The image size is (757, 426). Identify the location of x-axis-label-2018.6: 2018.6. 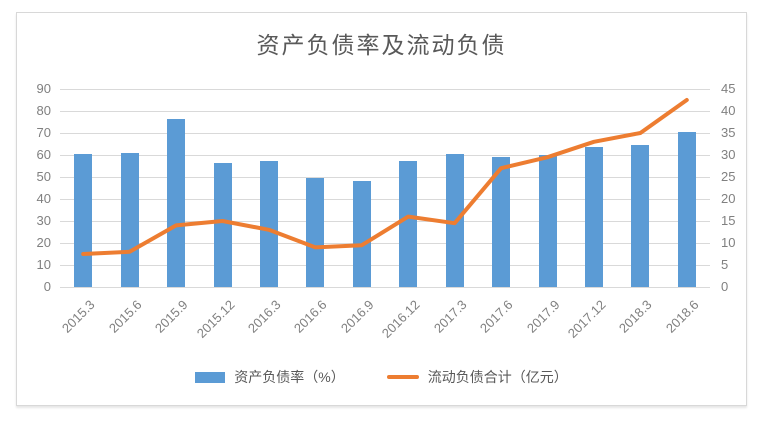
(682, 316).